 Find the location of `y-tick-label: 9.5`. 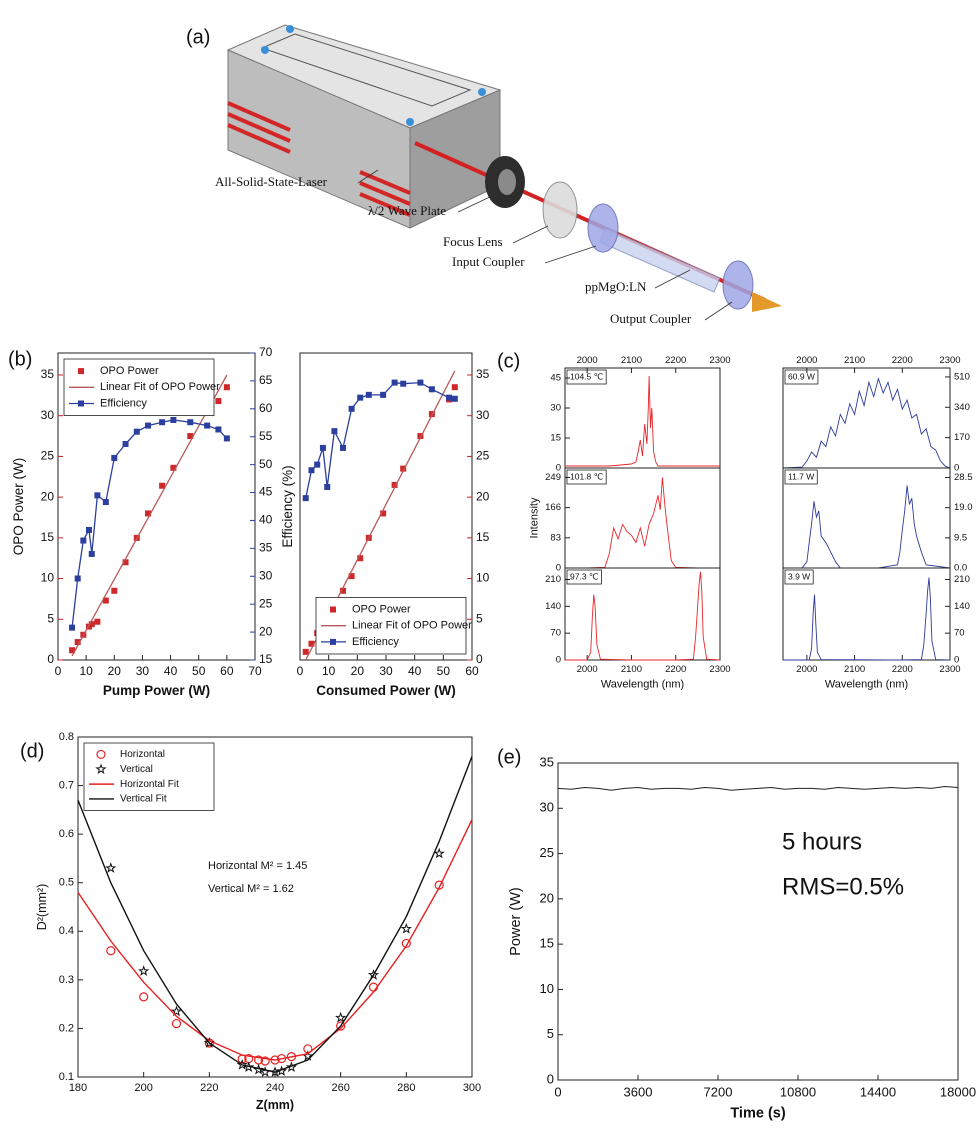

y-tick-label: 9.5 is located at coordinates (960, 537).